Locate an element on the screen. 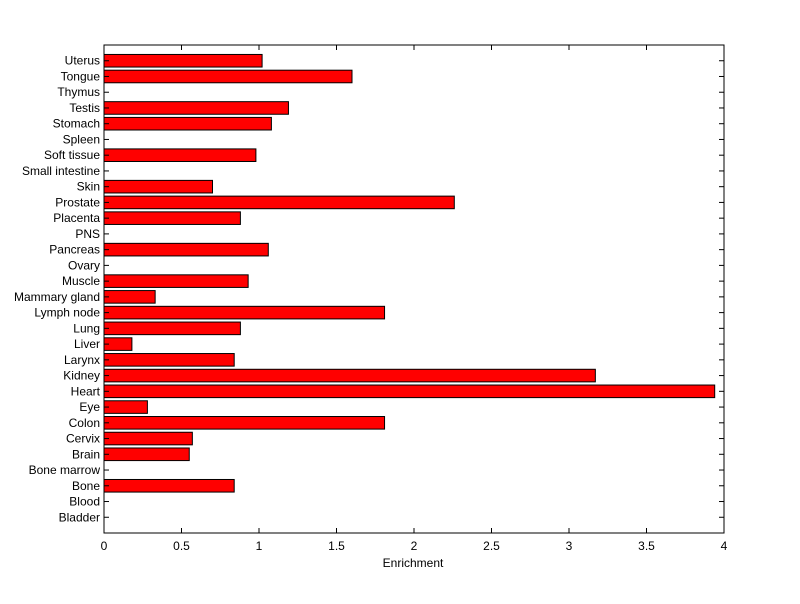  x-tick-label: 0 is located at coordinates (104, 546).